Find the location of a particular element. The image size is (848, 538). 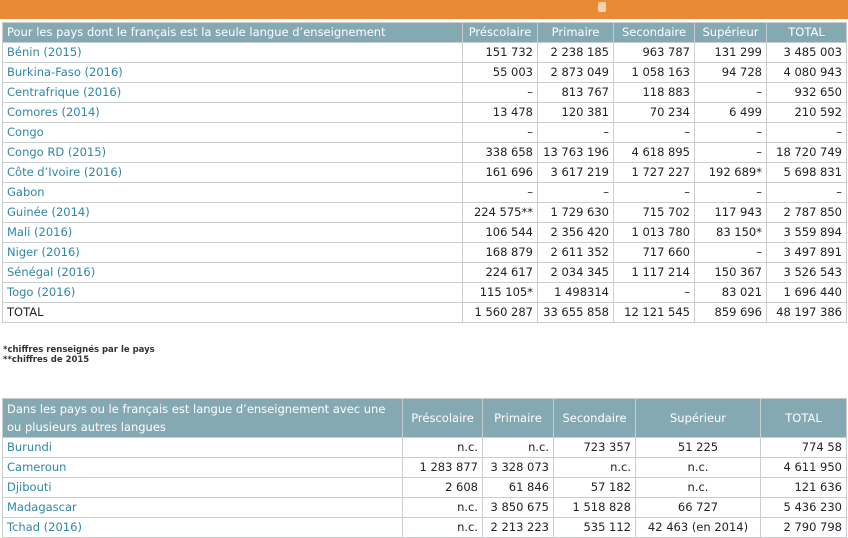

value-cell: 1 013 780 is located at coordinates (654, 232).